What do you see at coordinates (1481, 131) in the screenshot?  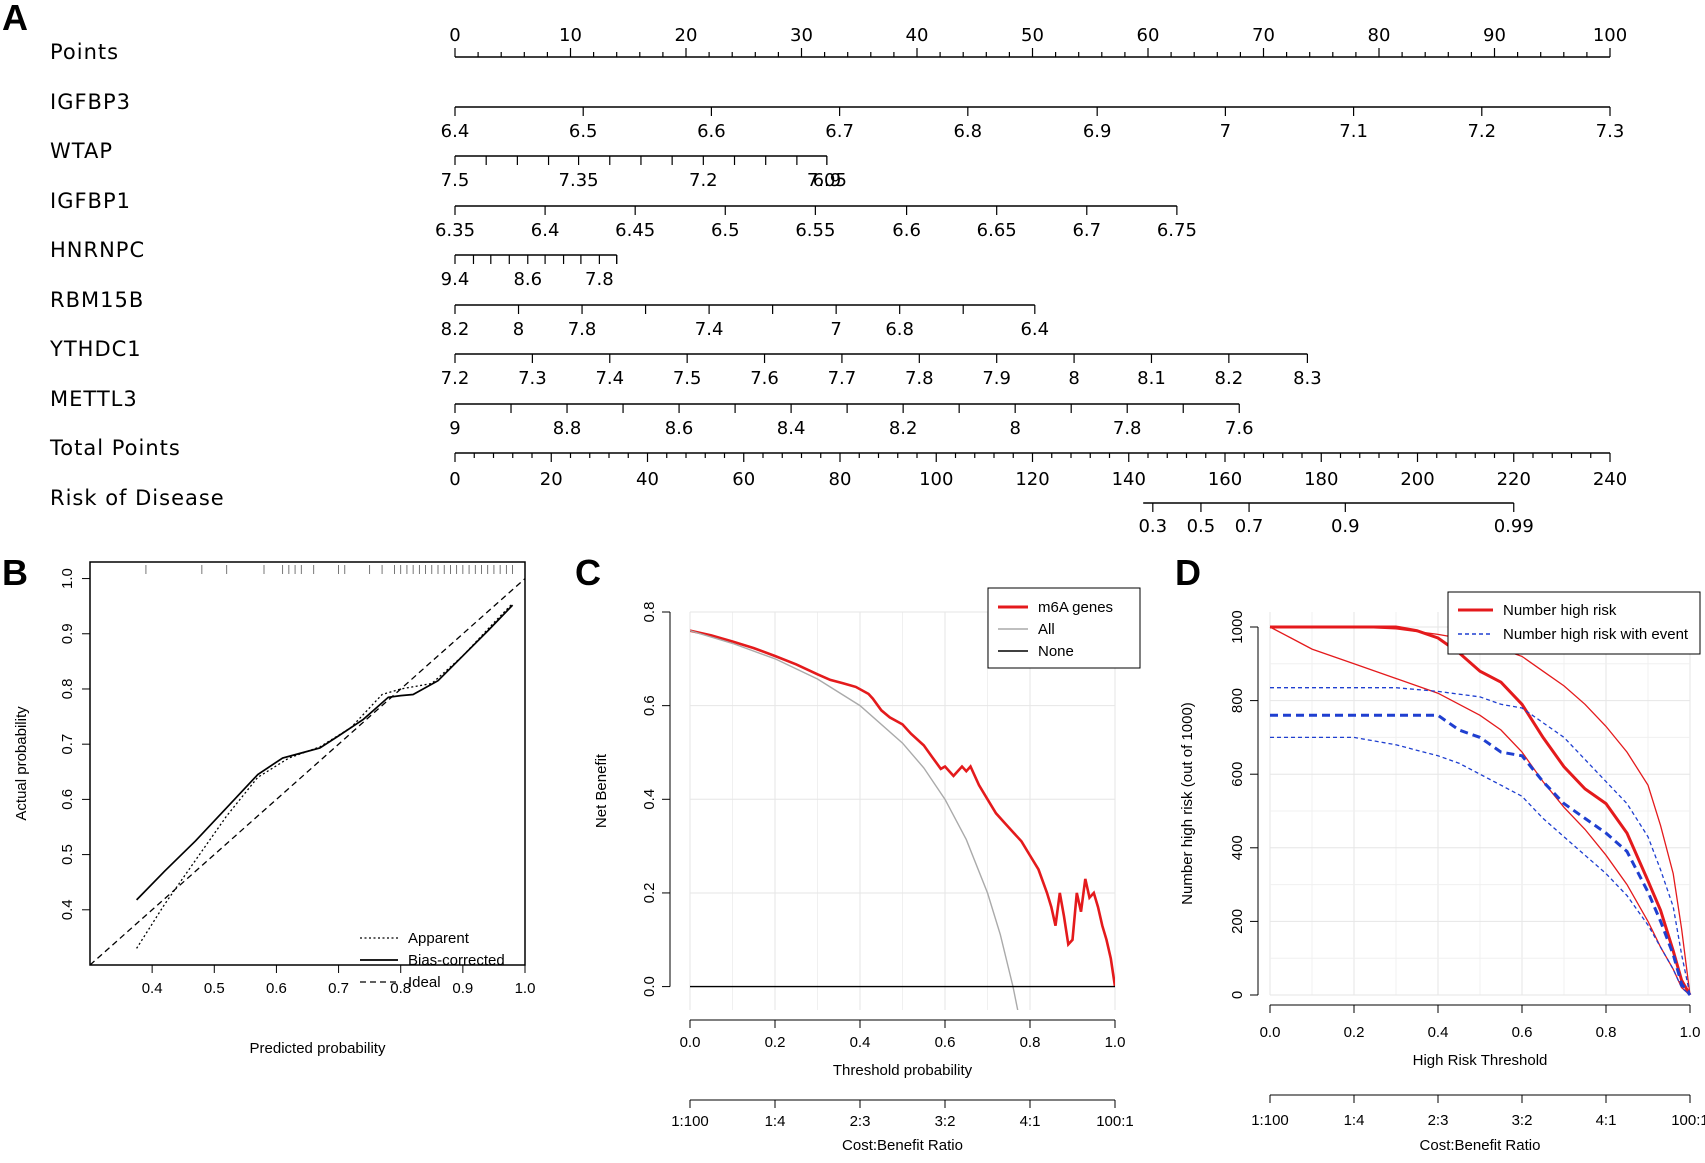 I see `igfbp3-tick-label: 7.2` at bounding box center [1481, 131].